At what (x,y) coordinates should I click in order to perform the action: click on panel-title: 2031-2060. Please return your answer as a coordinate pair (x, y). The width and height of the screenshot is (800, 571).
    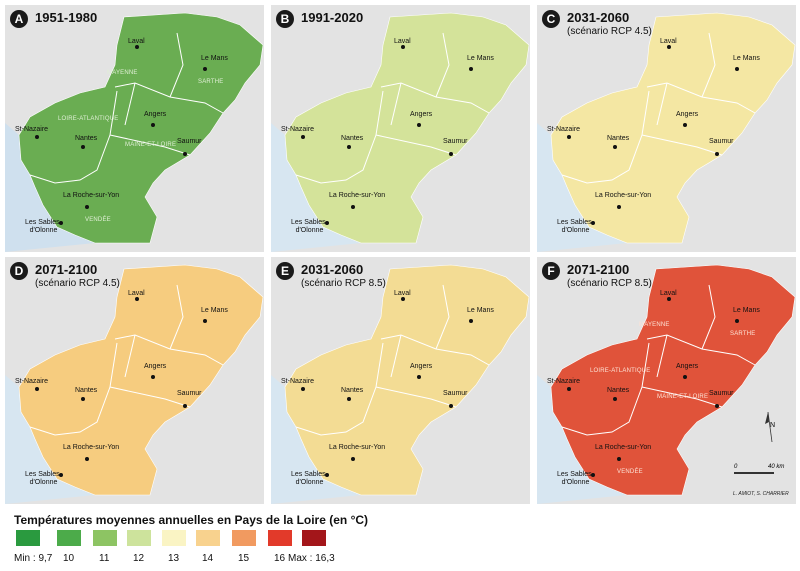
    Looking at the image, I should click on (598, 17).